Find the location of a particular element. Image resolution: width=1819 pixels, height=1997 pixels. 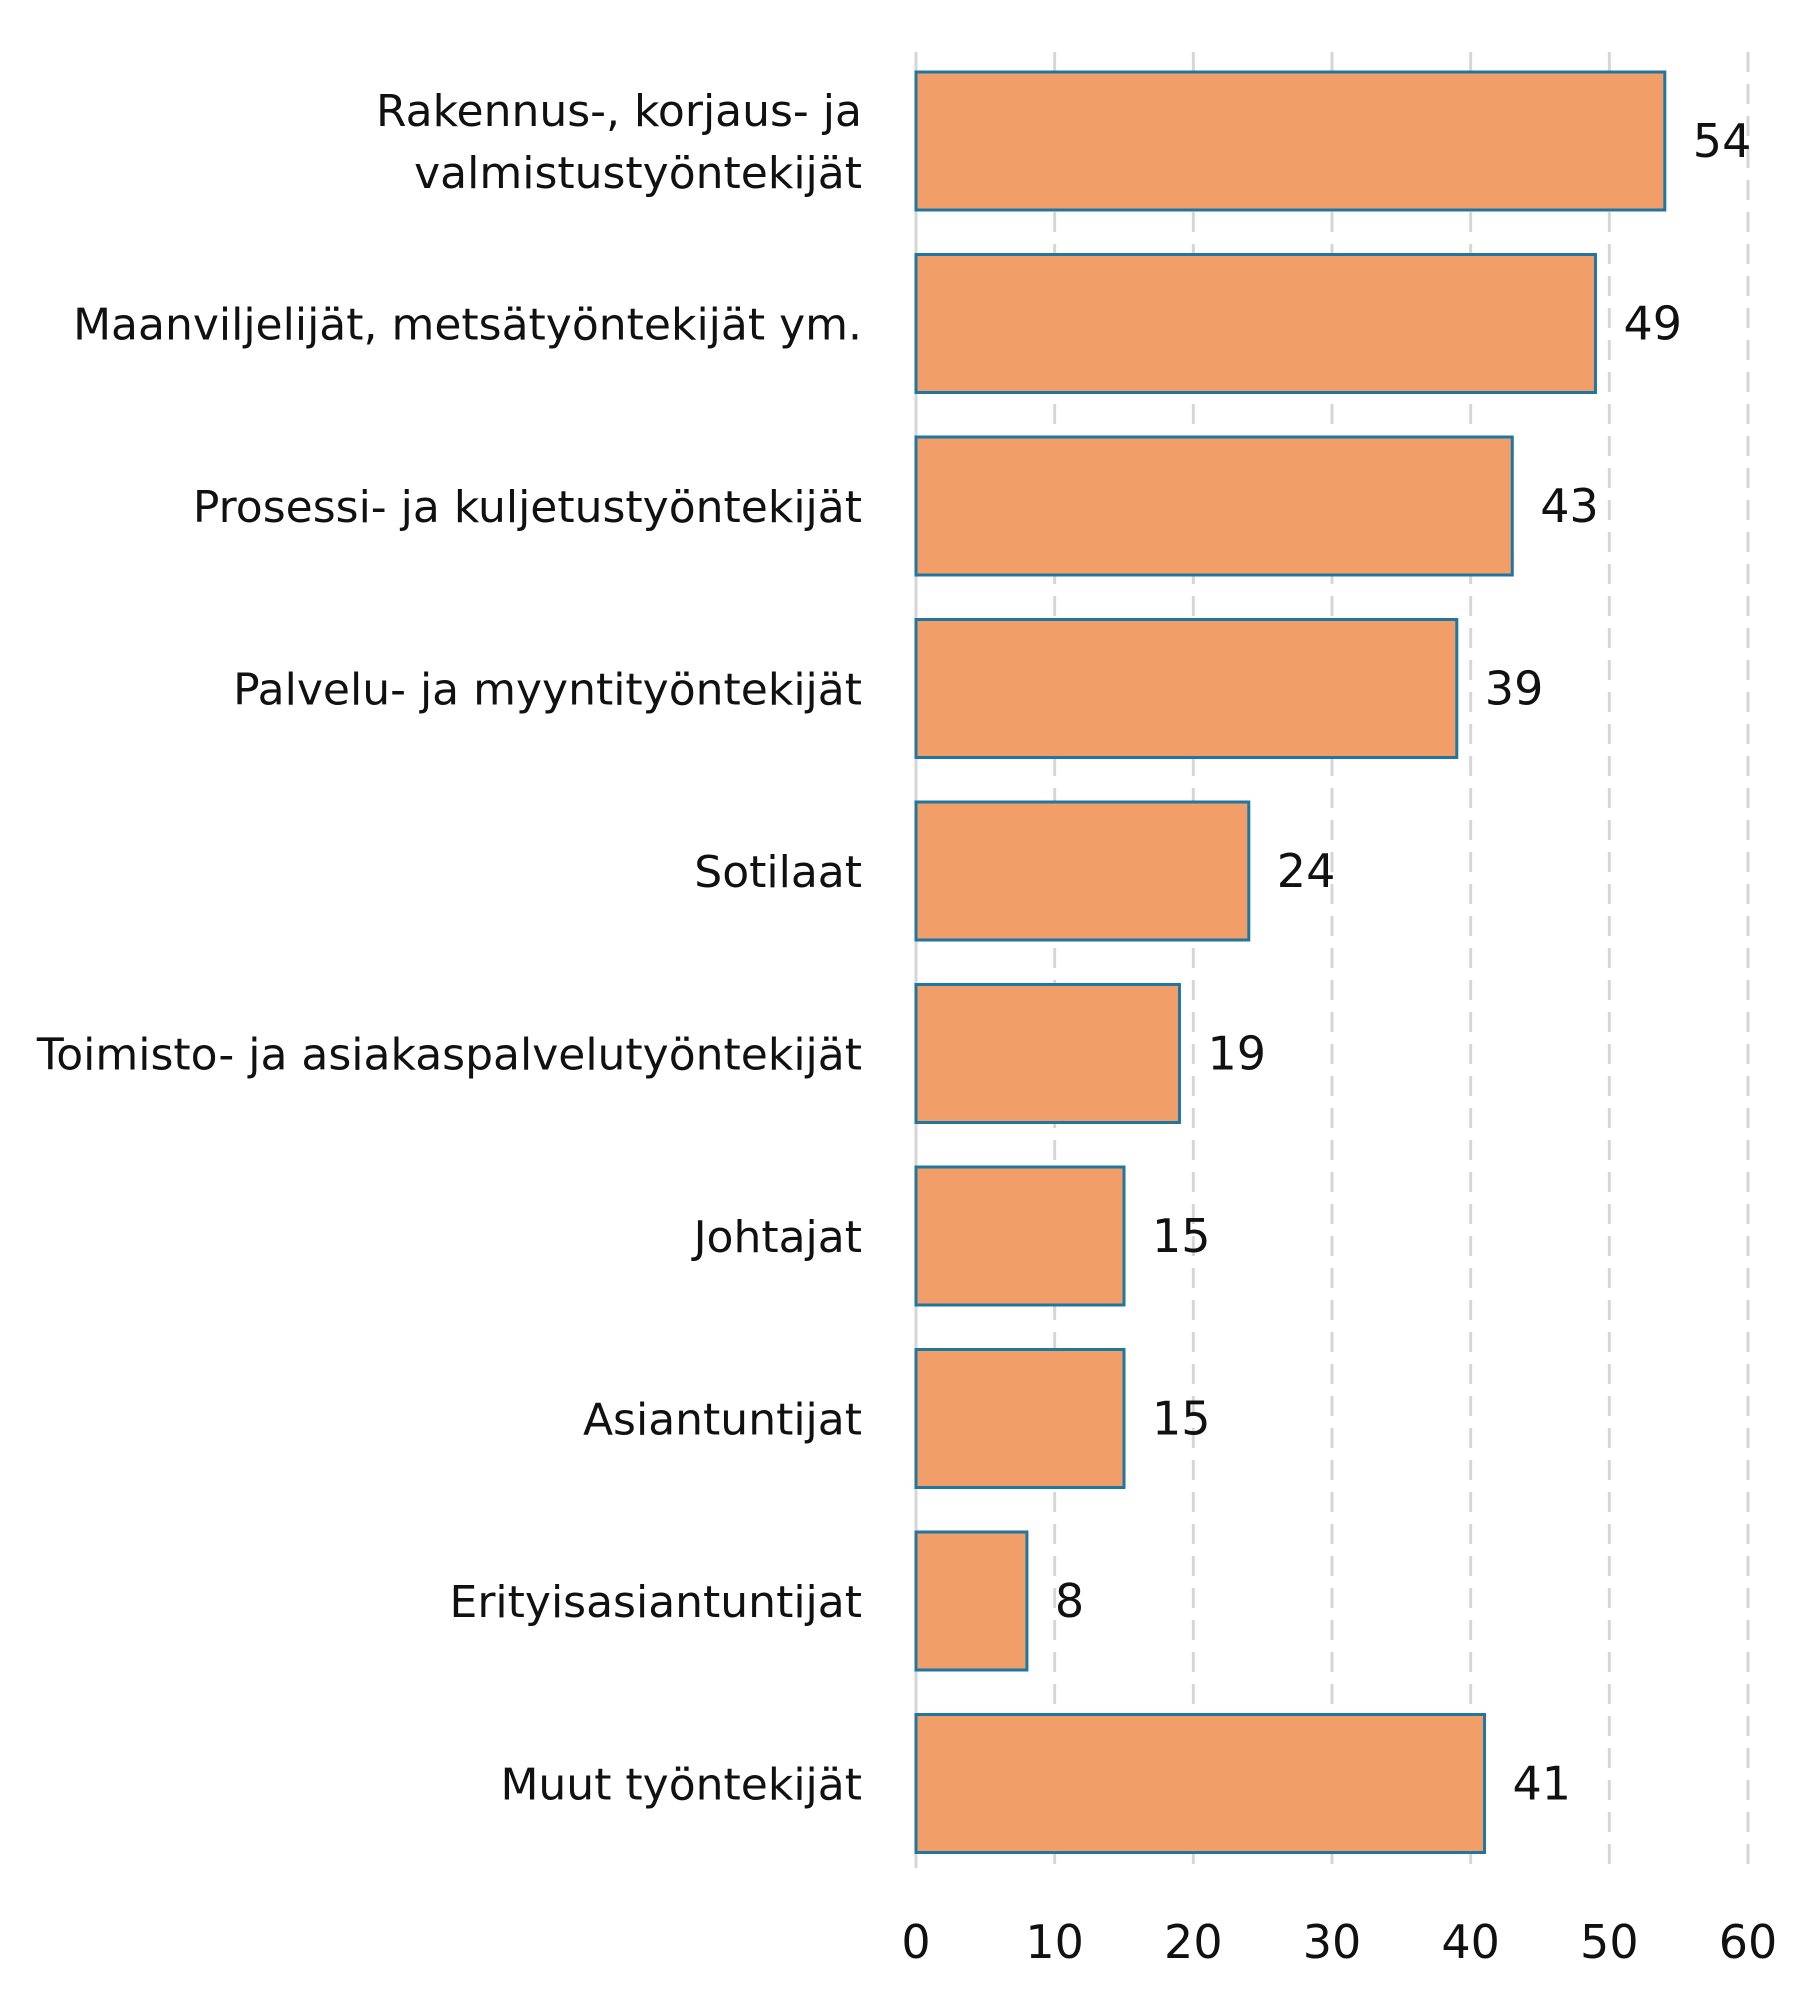

value-label-0: 54 is located at coordinates (1722, 141).